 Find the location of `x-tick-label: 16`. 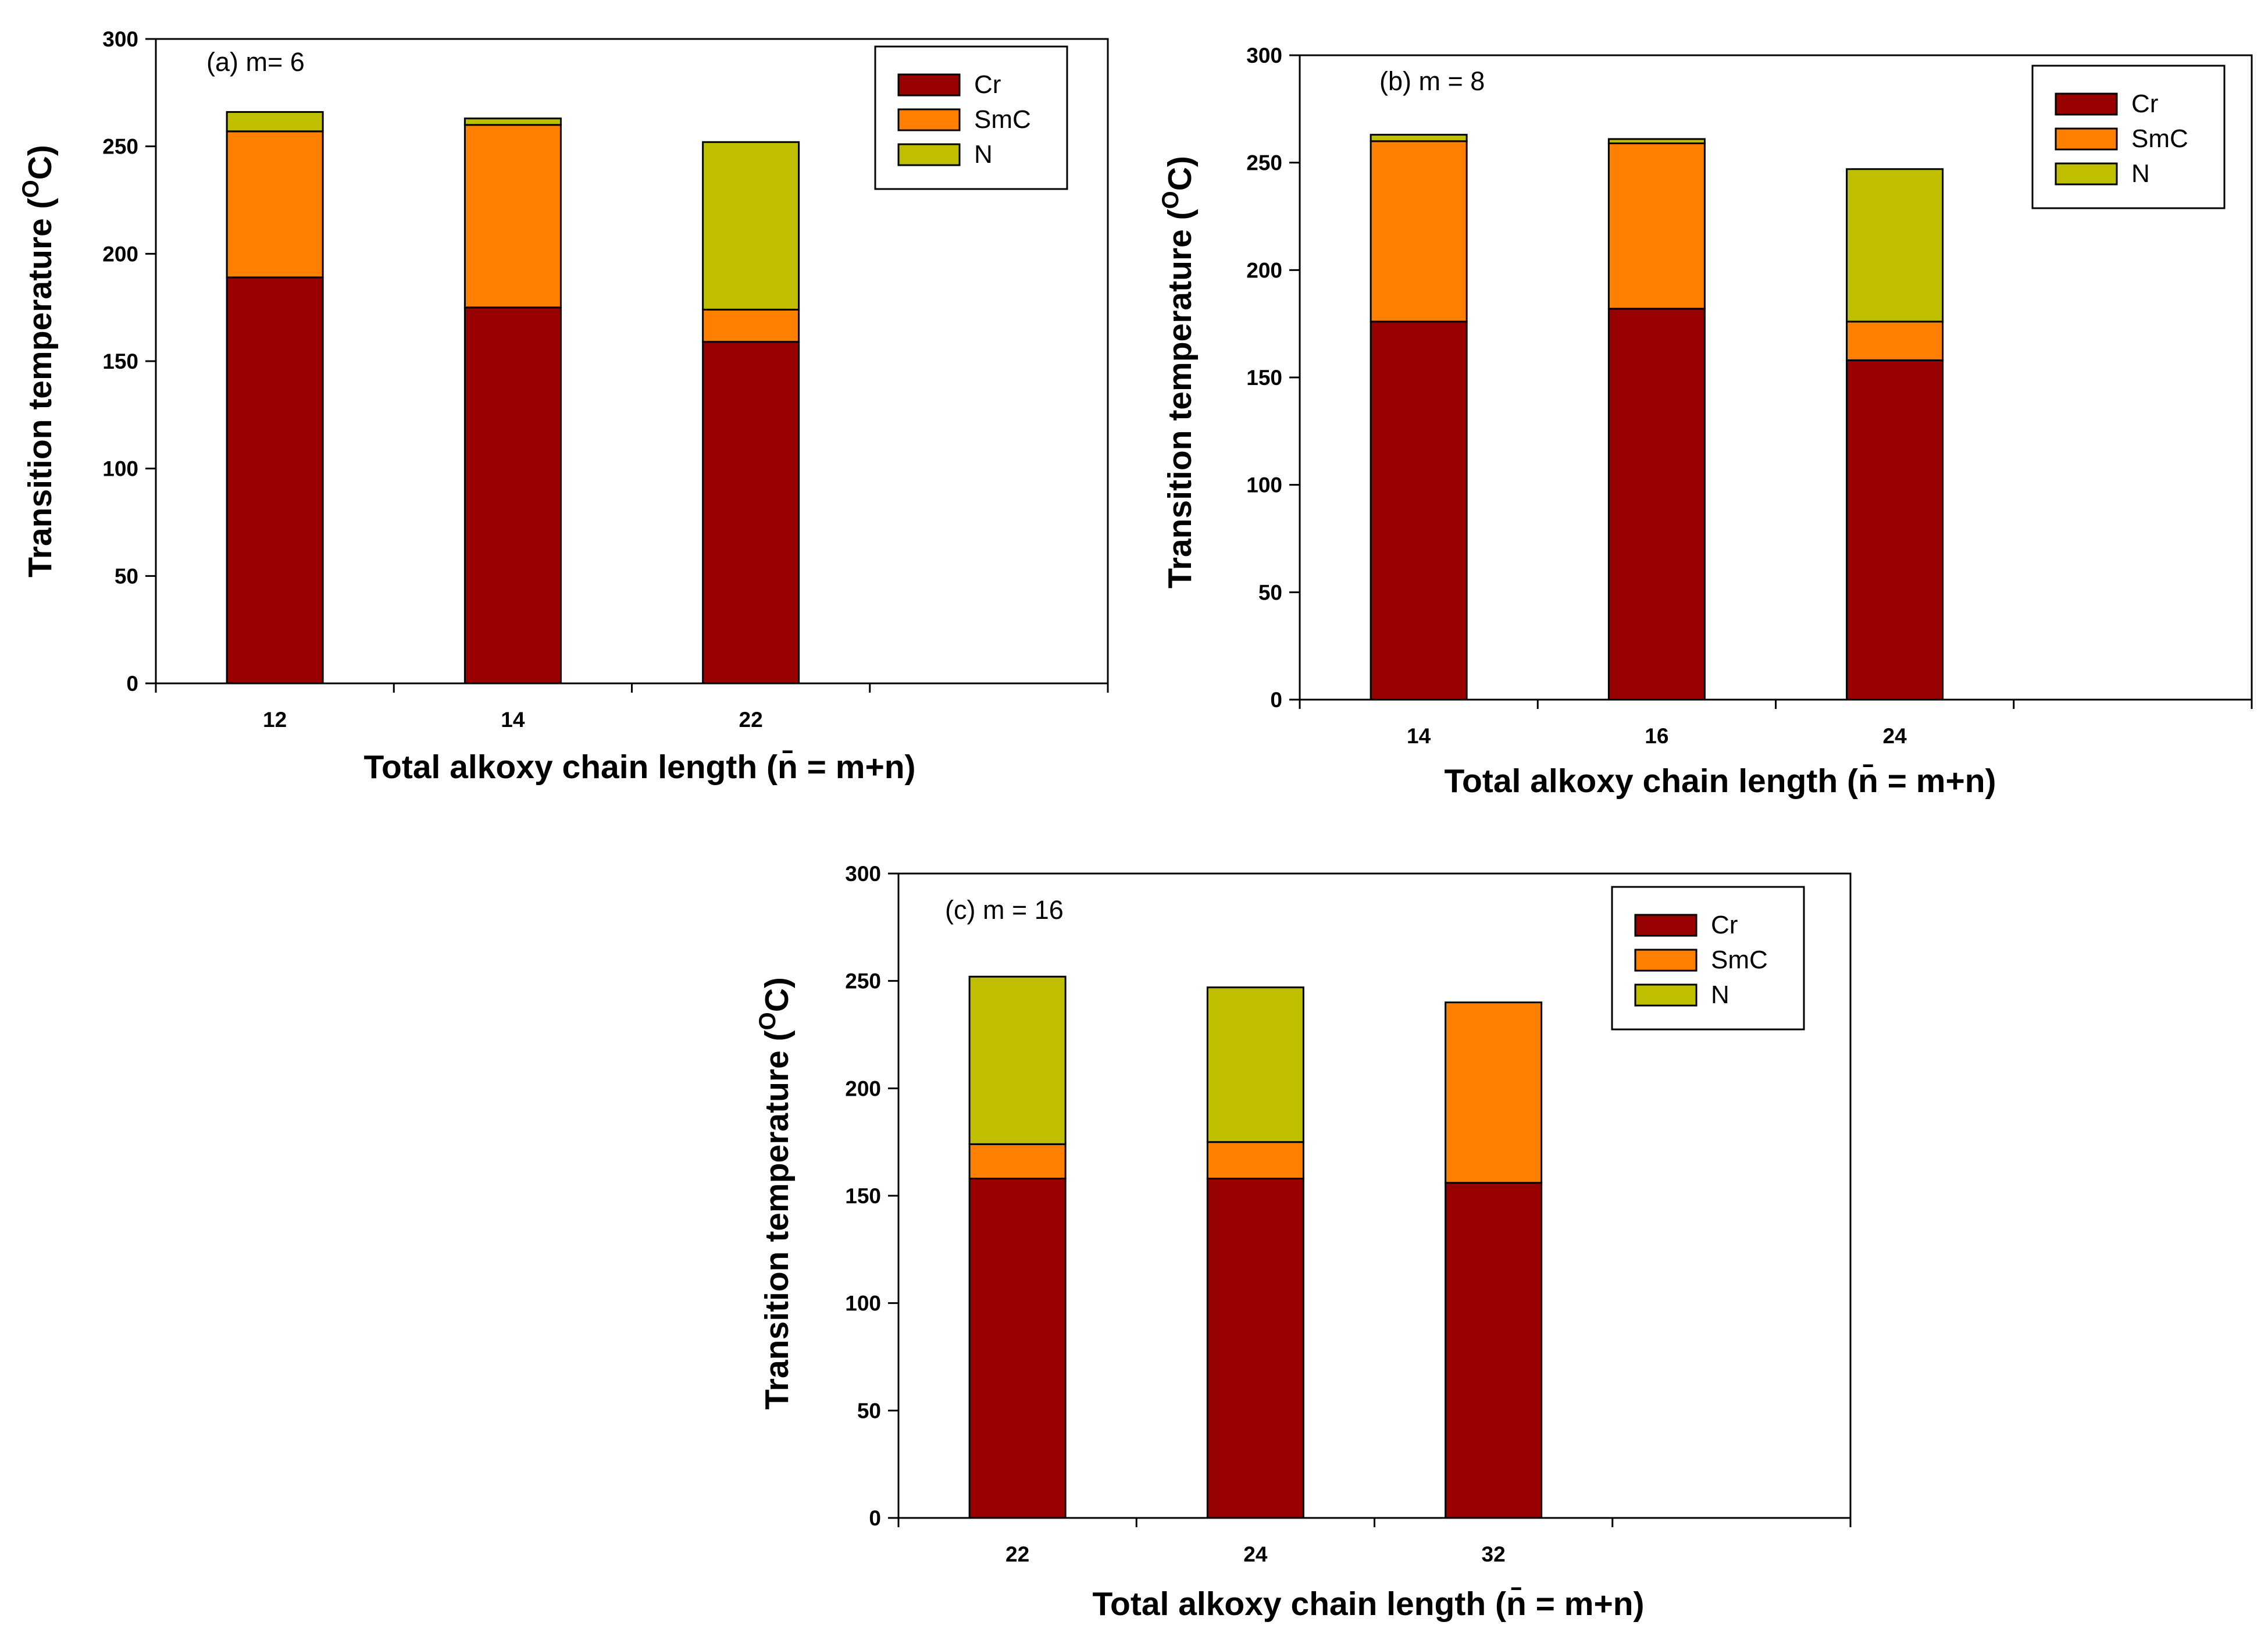

x-tick-label: 16 is located at coordinates (1656, 736).